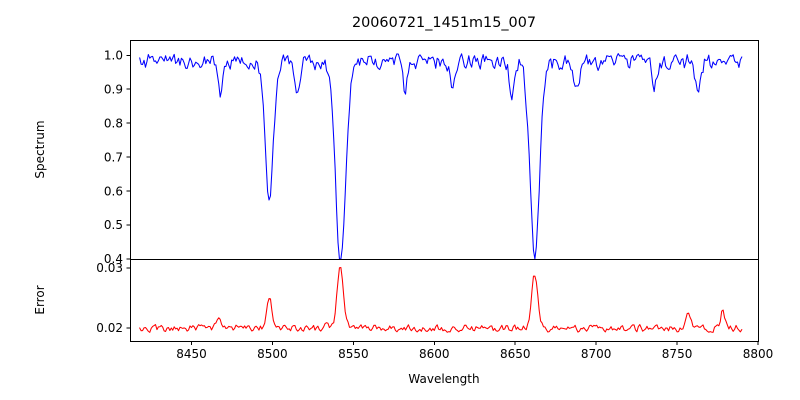 The image size is (800, 400). I want to click on y-tick-label-1.0: 1.0, so click(113, 55).